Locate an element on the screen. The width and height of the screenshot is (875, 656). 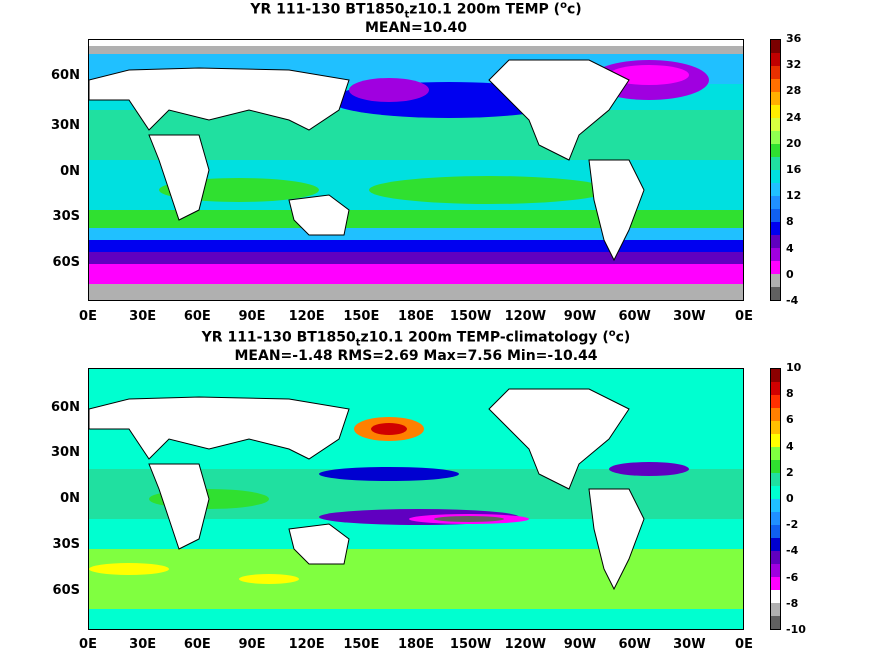
panel2-subtitle: MEAN=-1.48 RMS=2.69 Max=7.56 Min=-10.44 is located at coordinates (416, 356).